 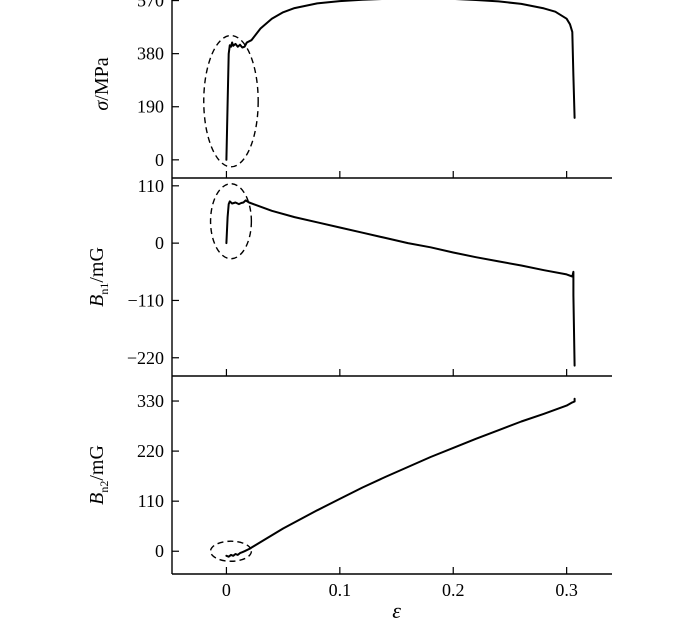 I want to click on bn2-y-axis-label: Bn2/mG, so click(x=98, y=475).